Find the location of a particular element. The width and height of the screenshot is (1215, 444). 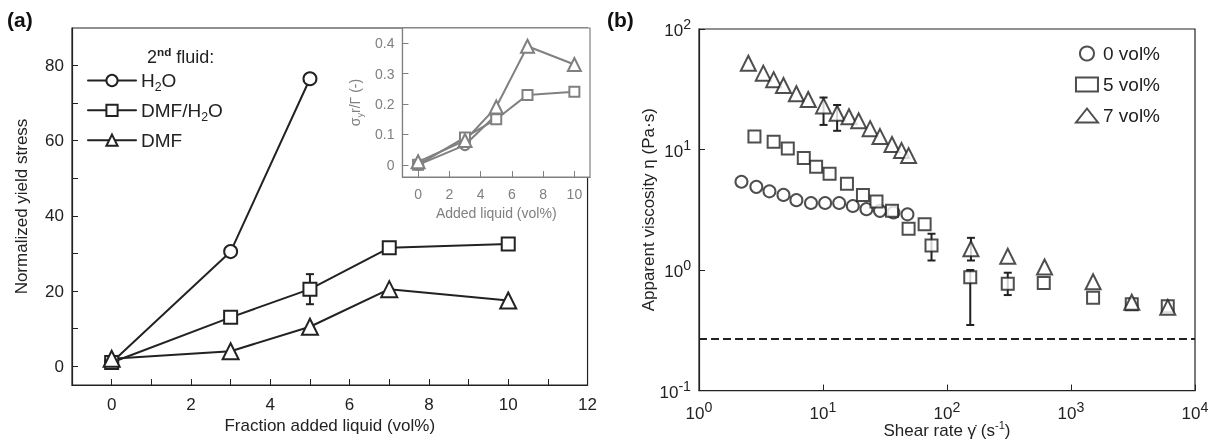

x-tick-label: 10$^{2}$ is located at coordinates (947, 412).